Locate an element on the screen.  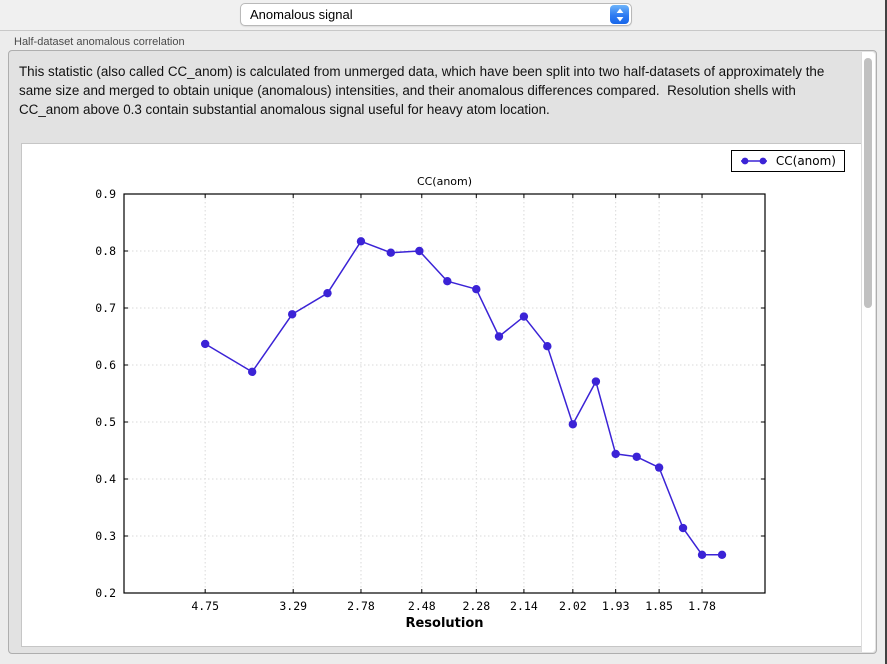
svg-text: 0.9 is located at coordinates (105, 194).